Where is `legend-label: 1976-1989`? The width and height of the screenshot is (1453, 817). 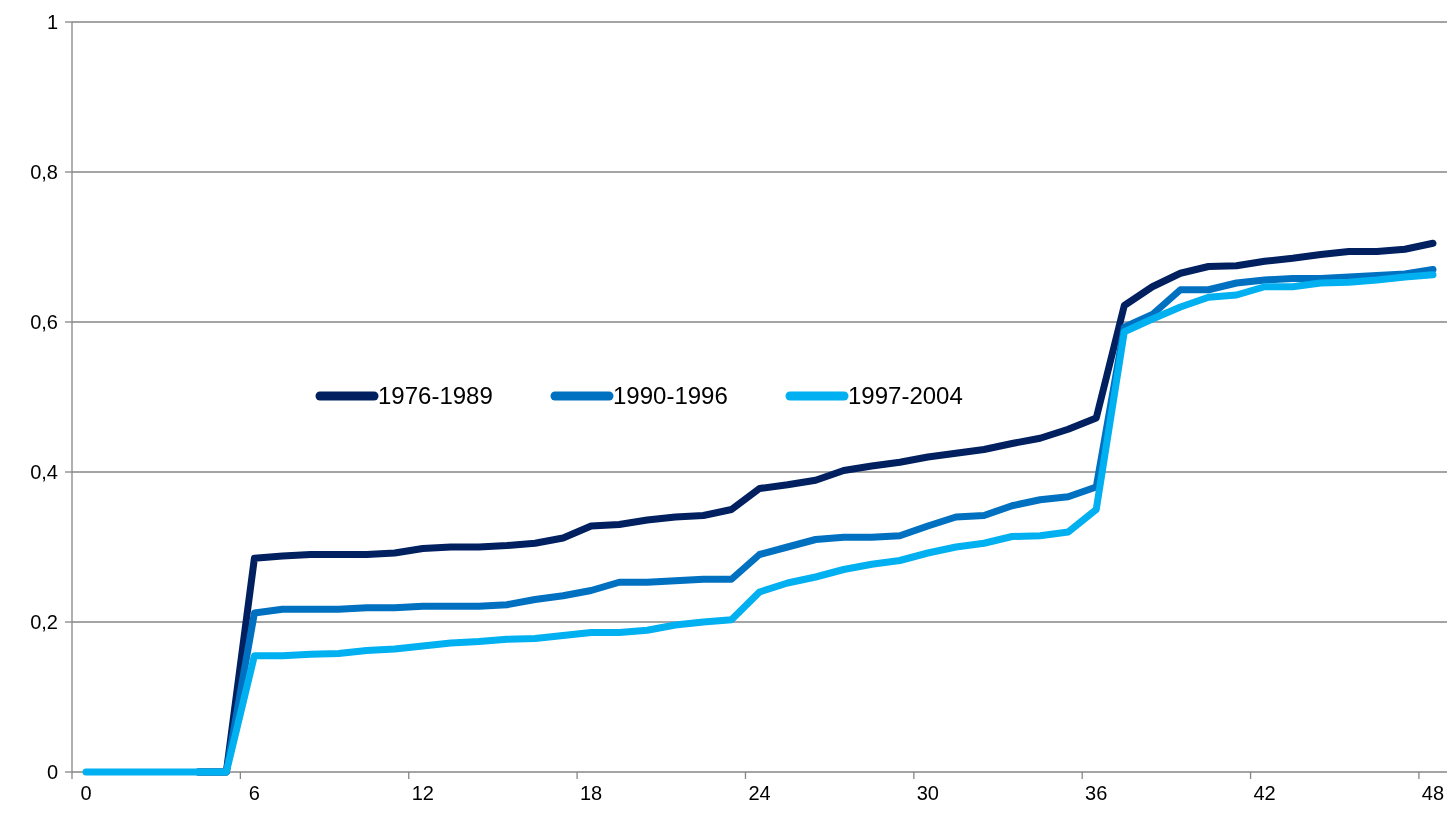 legend-label: 1976-1989 is located at coordinates (435, 396).